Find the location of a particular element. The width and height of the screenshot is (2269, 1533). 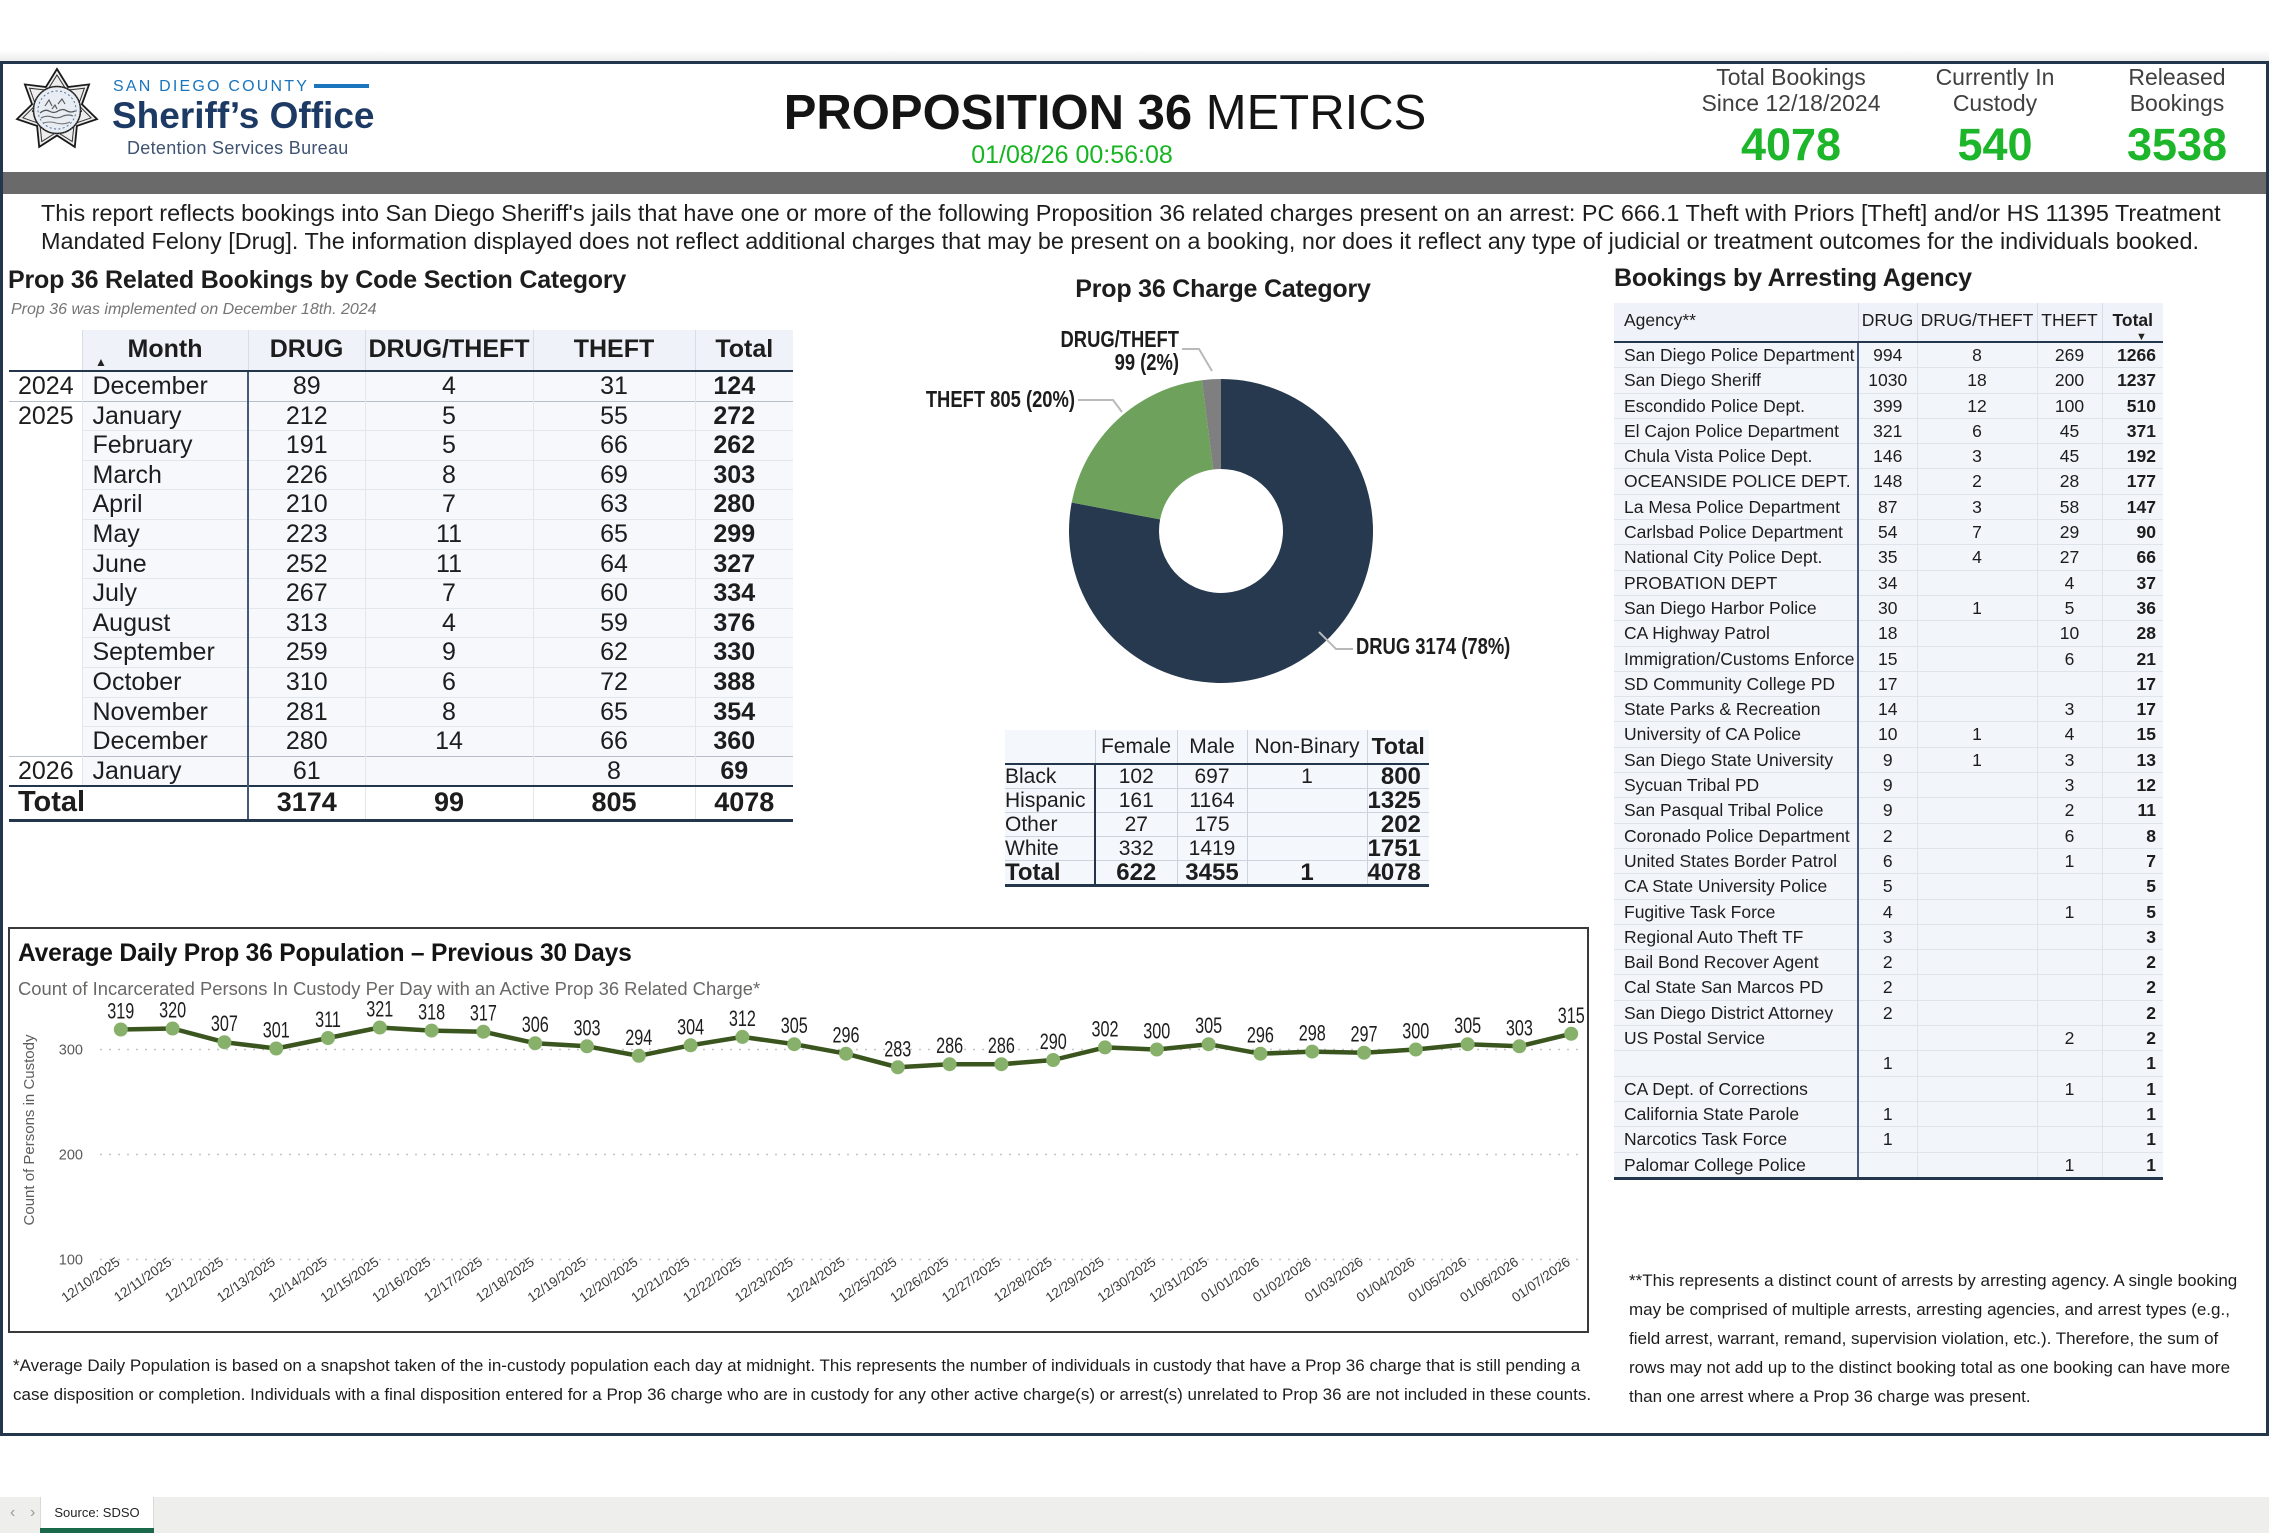

svg-text: 315 is located at coordinates (1571, 1015).